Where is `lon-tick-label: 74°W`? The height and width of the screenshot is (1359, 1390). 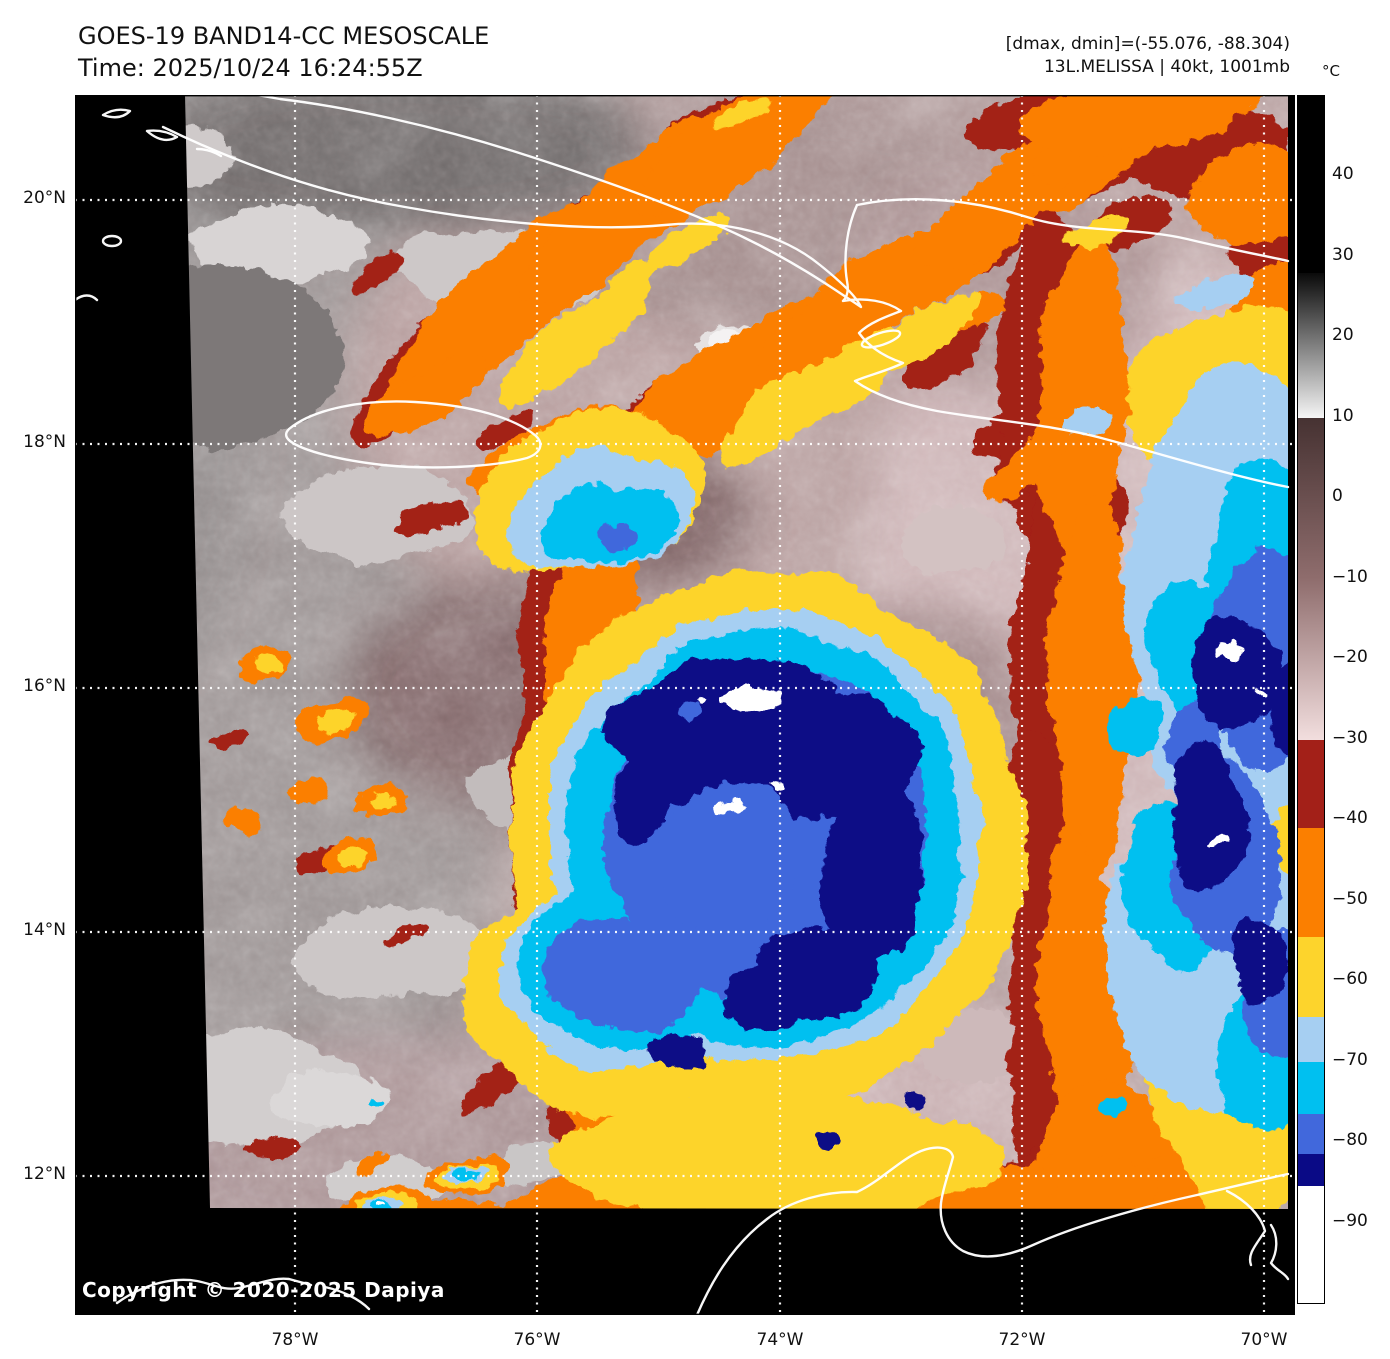 lon-tick-label: 74°W is located at coordinates (780, 1340).